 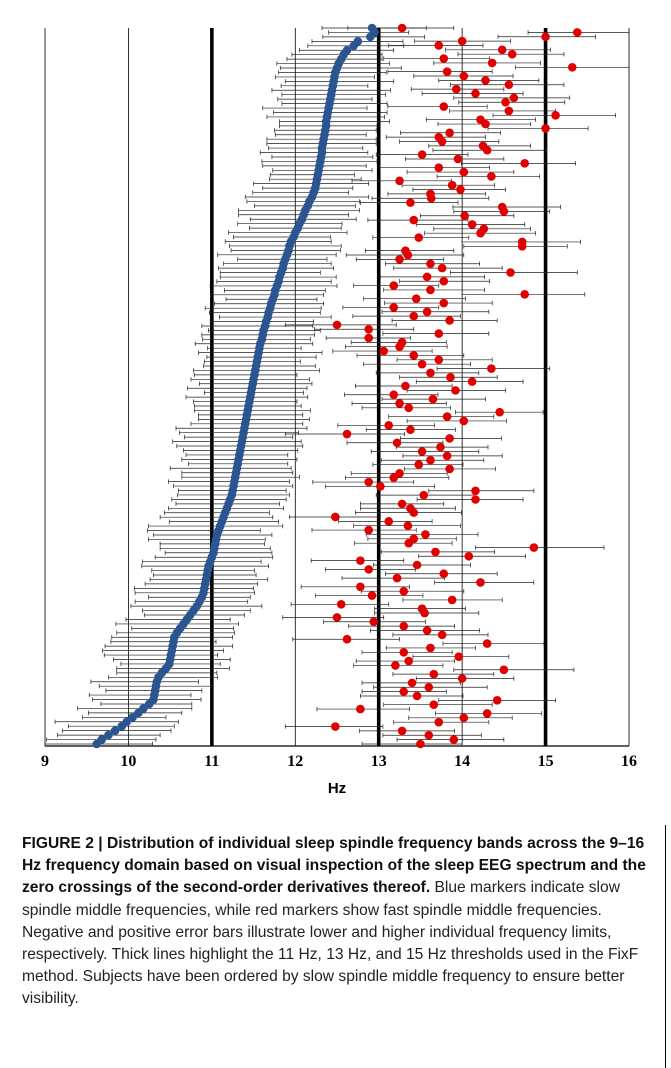 I want to click on x-tick-label-14: 14, so click(x=462, y=761).